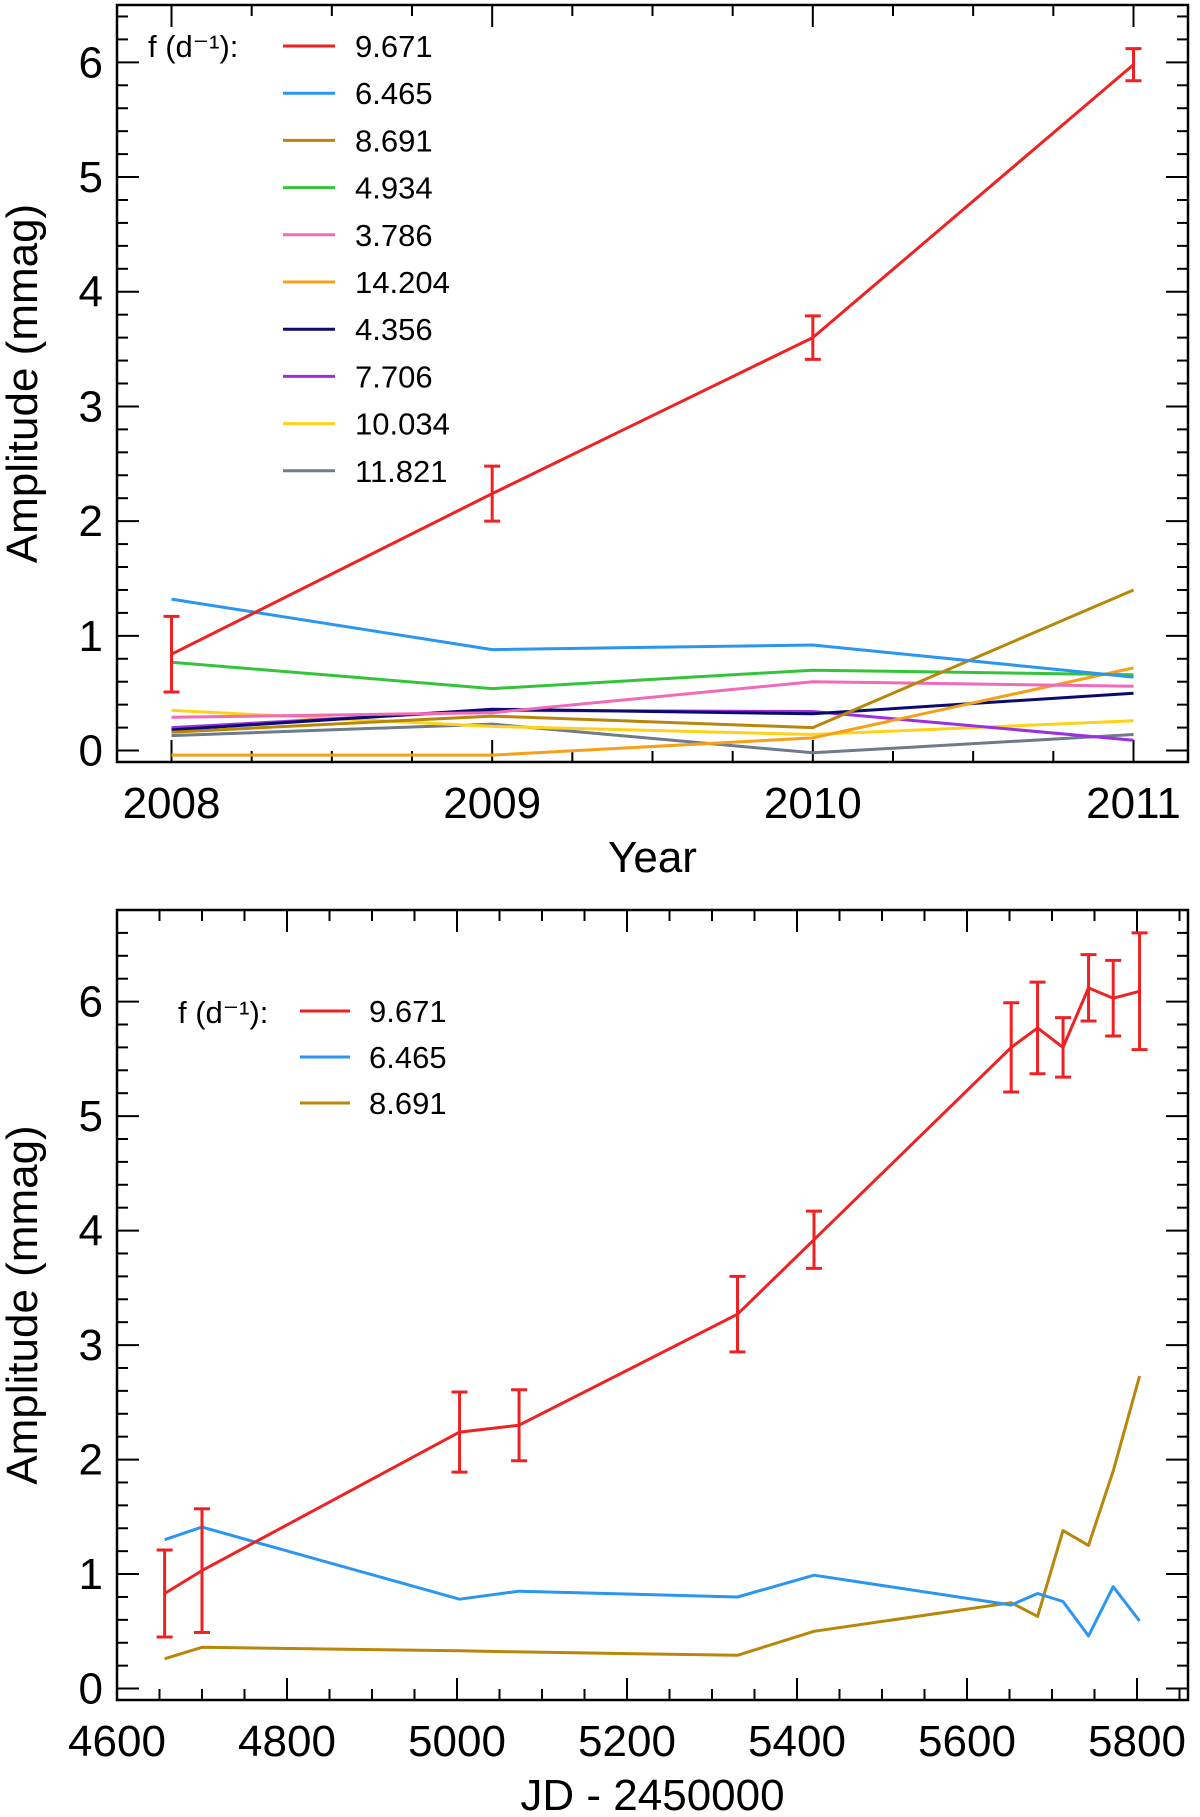 Image resolution: width=1200 pixels, height=1817 pixels. What do you see at coordinates (967, 1741) in the screenshot?
I see `x-tick-label: 5600` at bounding box center [967, 1741].